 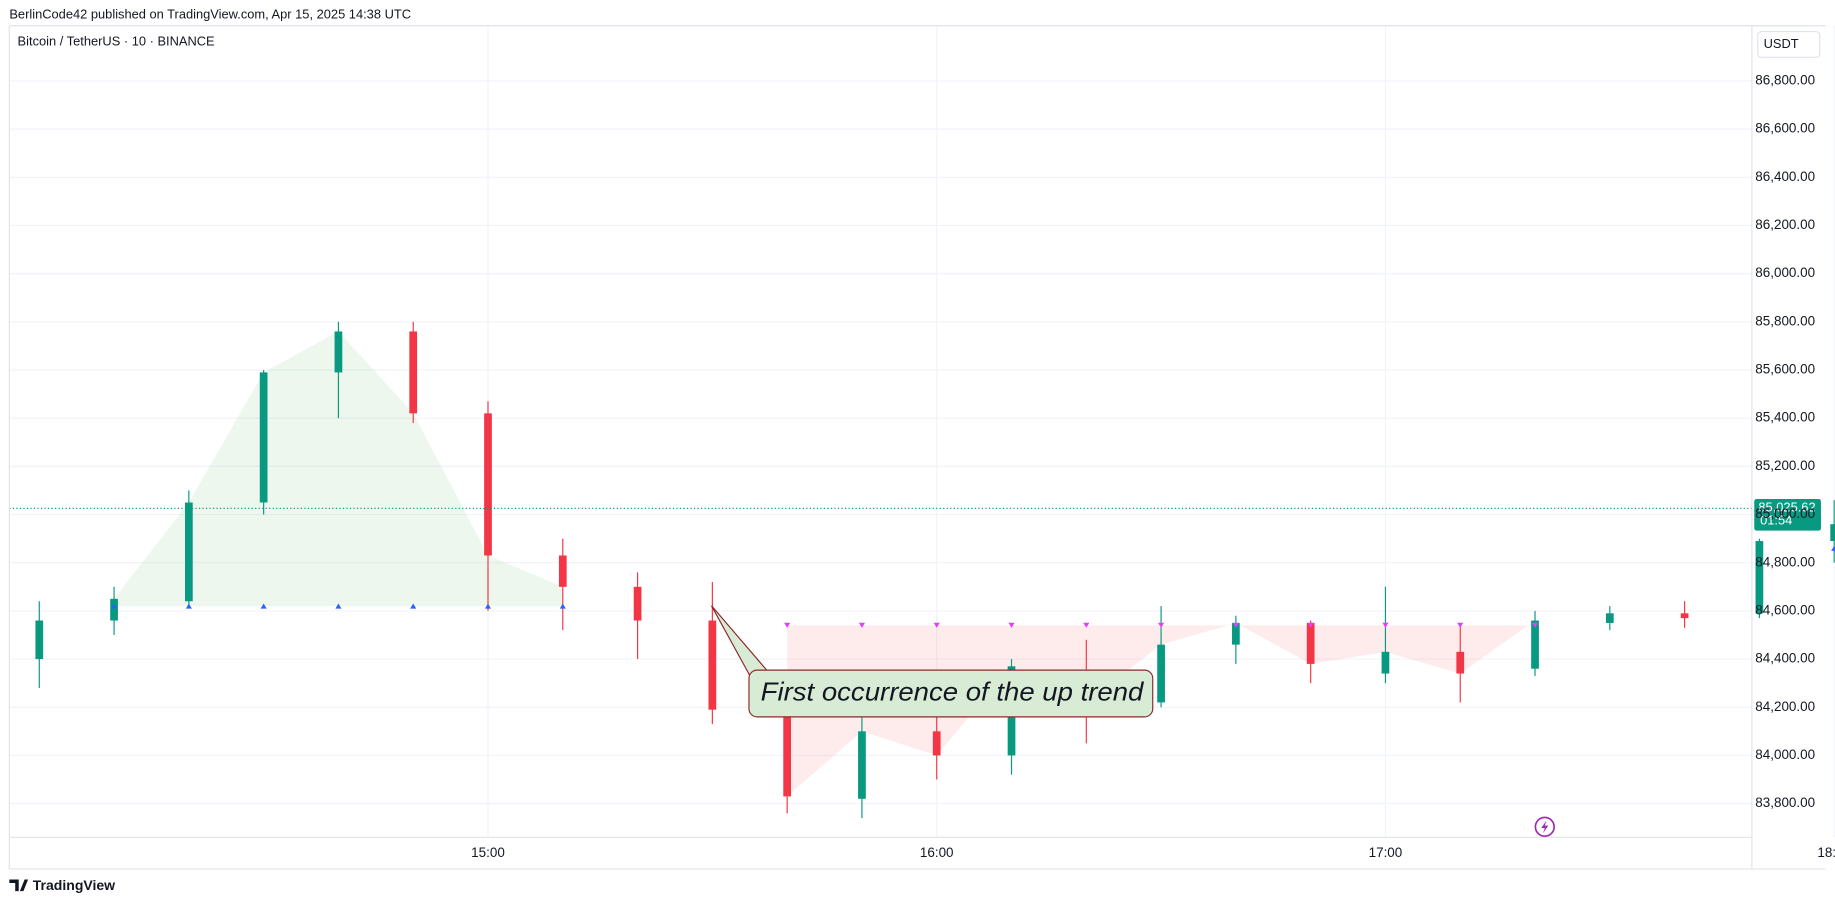 What do you see at coordinates (1386, 852) in the screenshot?
I see `x-tick-label: 17:00` at bounding box center [1386, 852].